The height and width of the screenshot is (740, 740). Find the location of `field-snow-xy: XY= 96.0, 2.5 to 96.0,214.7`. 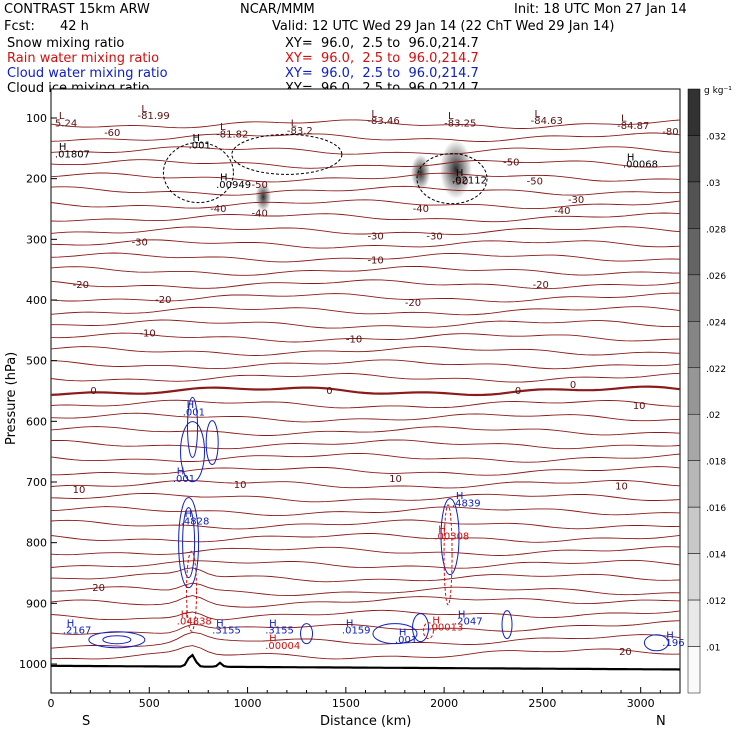

field-snow-xy: XY= 96.0, 2.5 to 96.0,214.7 is located at coordinates (382, 43).